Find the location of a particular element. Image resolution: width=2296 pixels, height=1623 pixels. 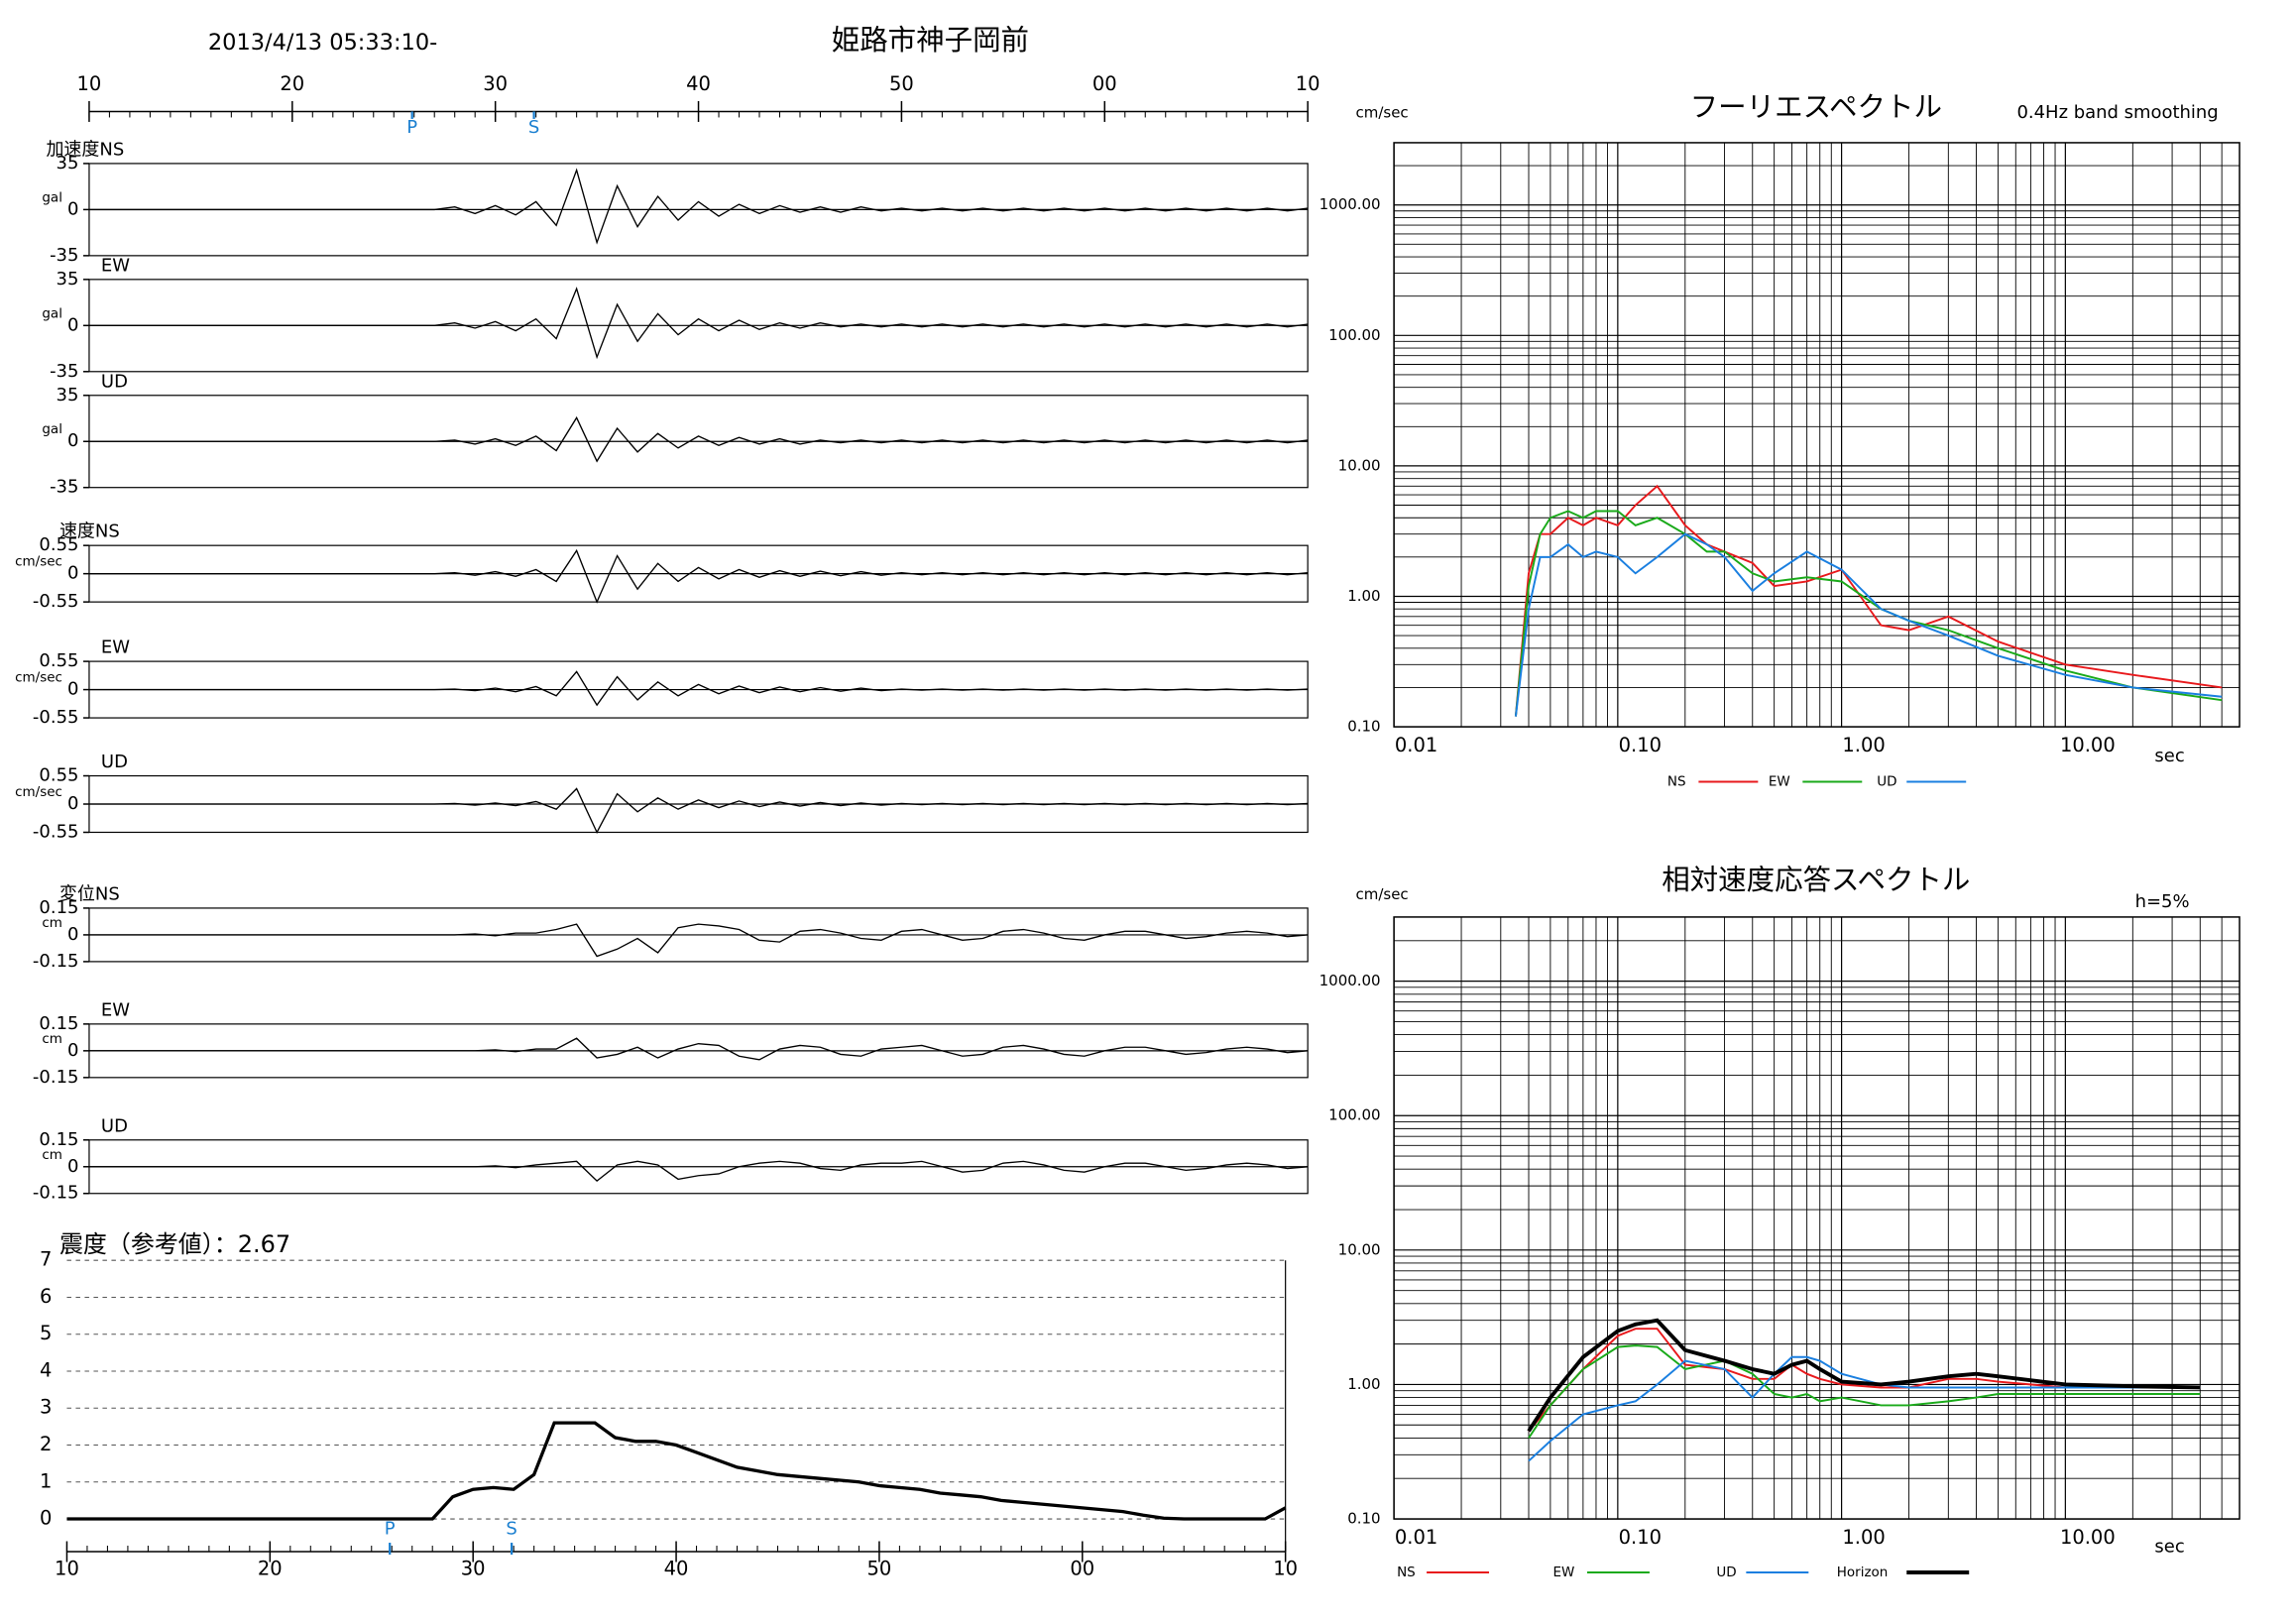

y-tick-label: 4 is located at coordinates (46, 1369).